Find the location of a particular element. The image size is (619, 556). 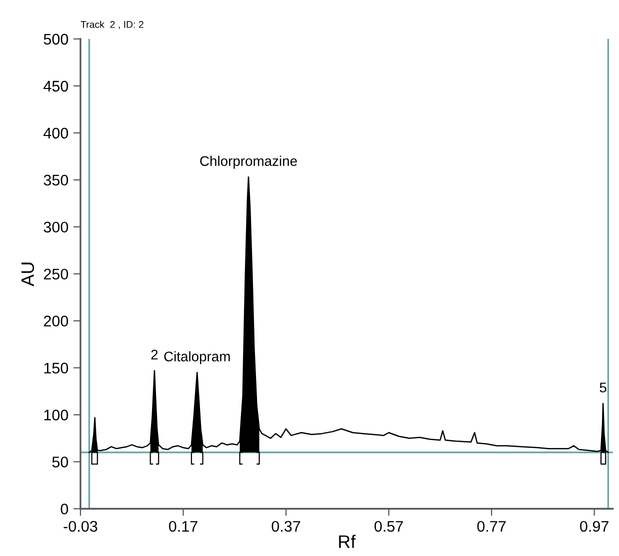

x-tick-label: -0.03 is located at coordinates (81, 526).